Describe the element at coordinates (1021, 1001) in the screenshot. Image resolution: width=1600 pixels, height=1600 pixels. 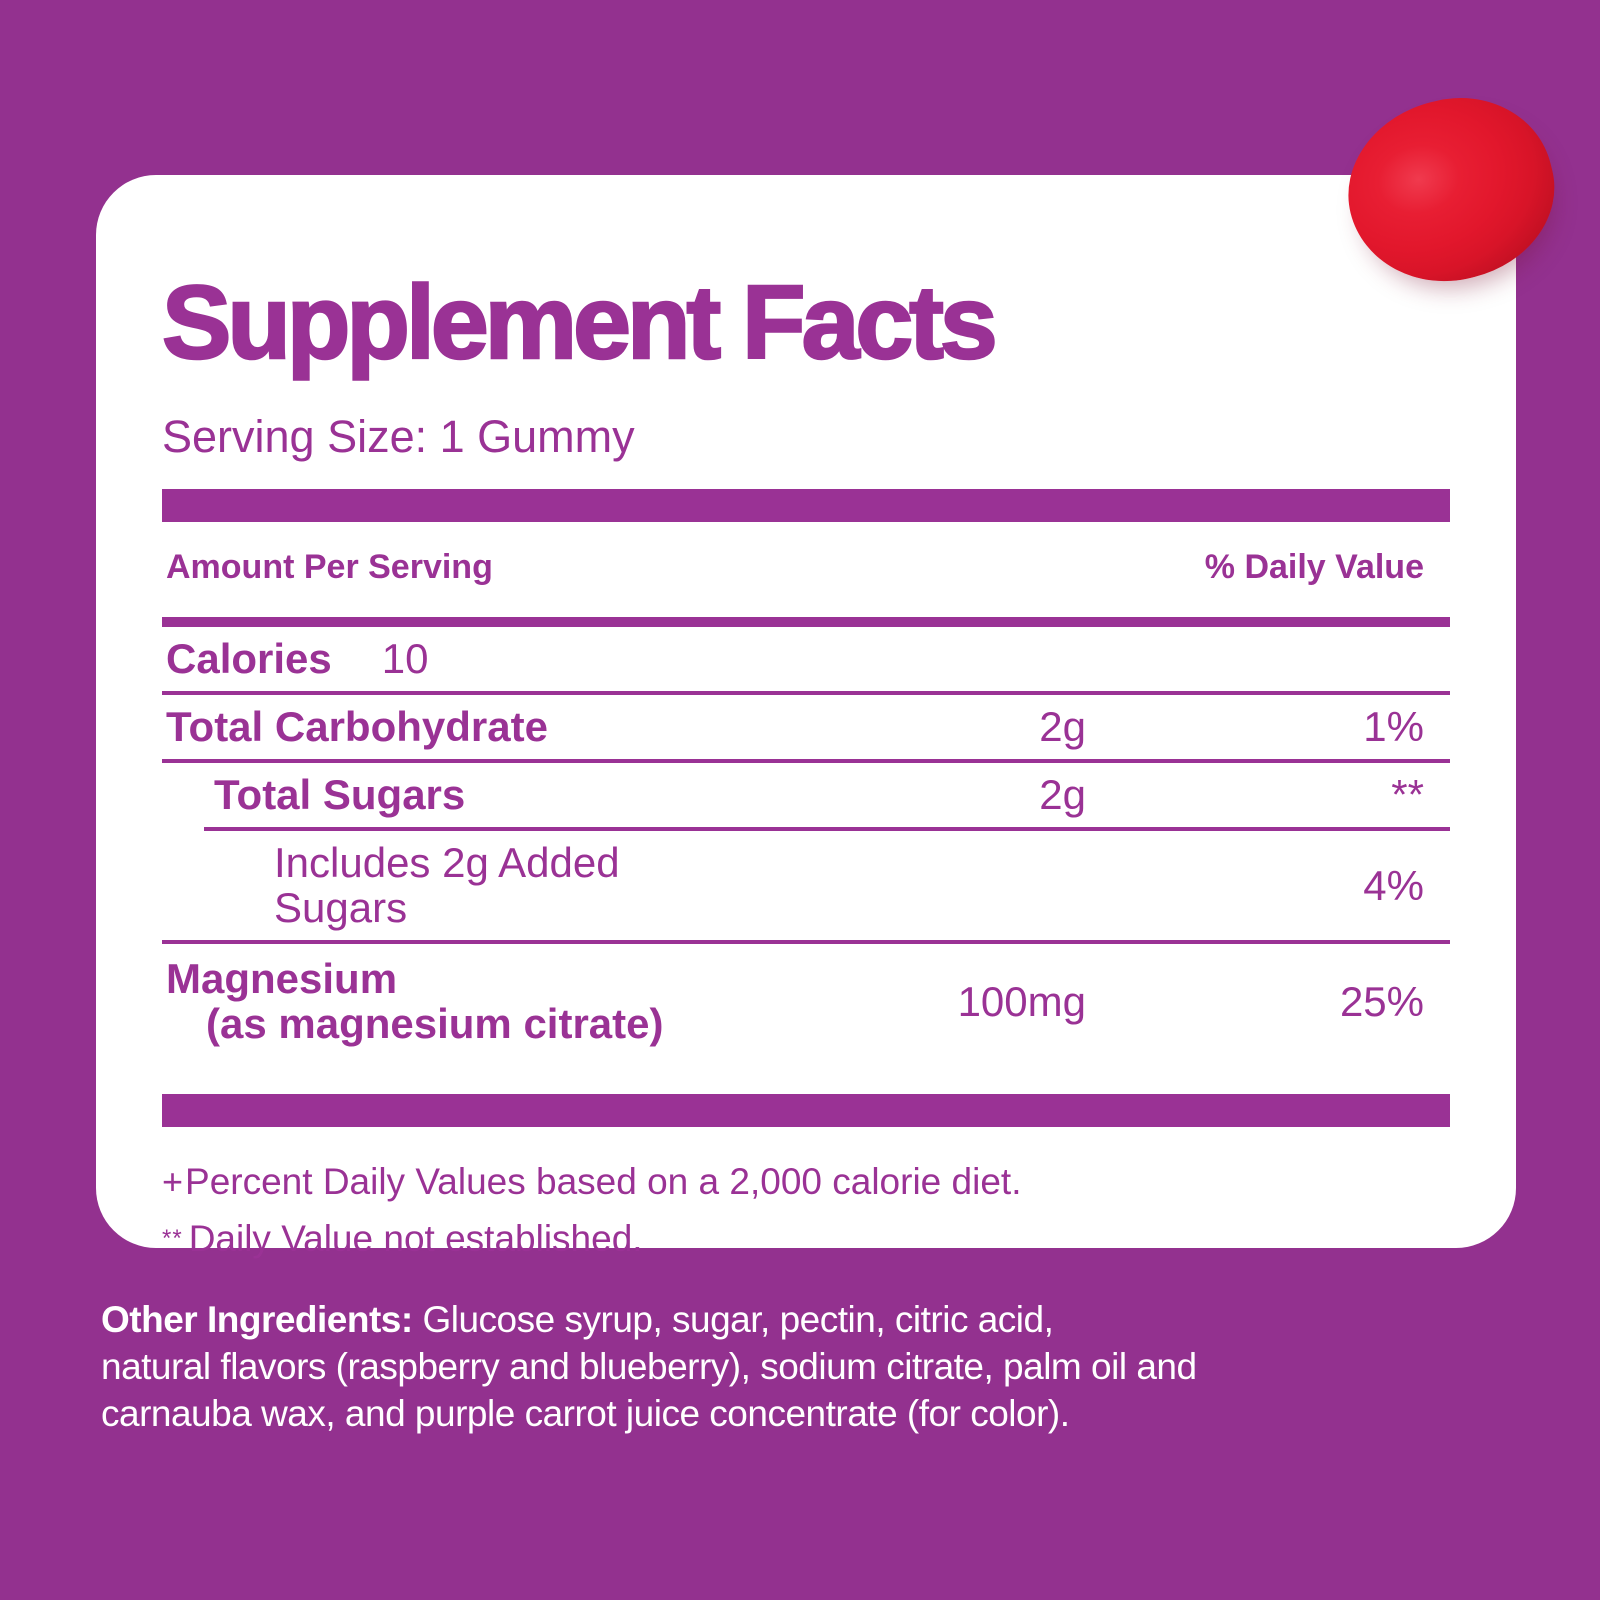
I see `row-amount-magnesium: 100mg` at that location.